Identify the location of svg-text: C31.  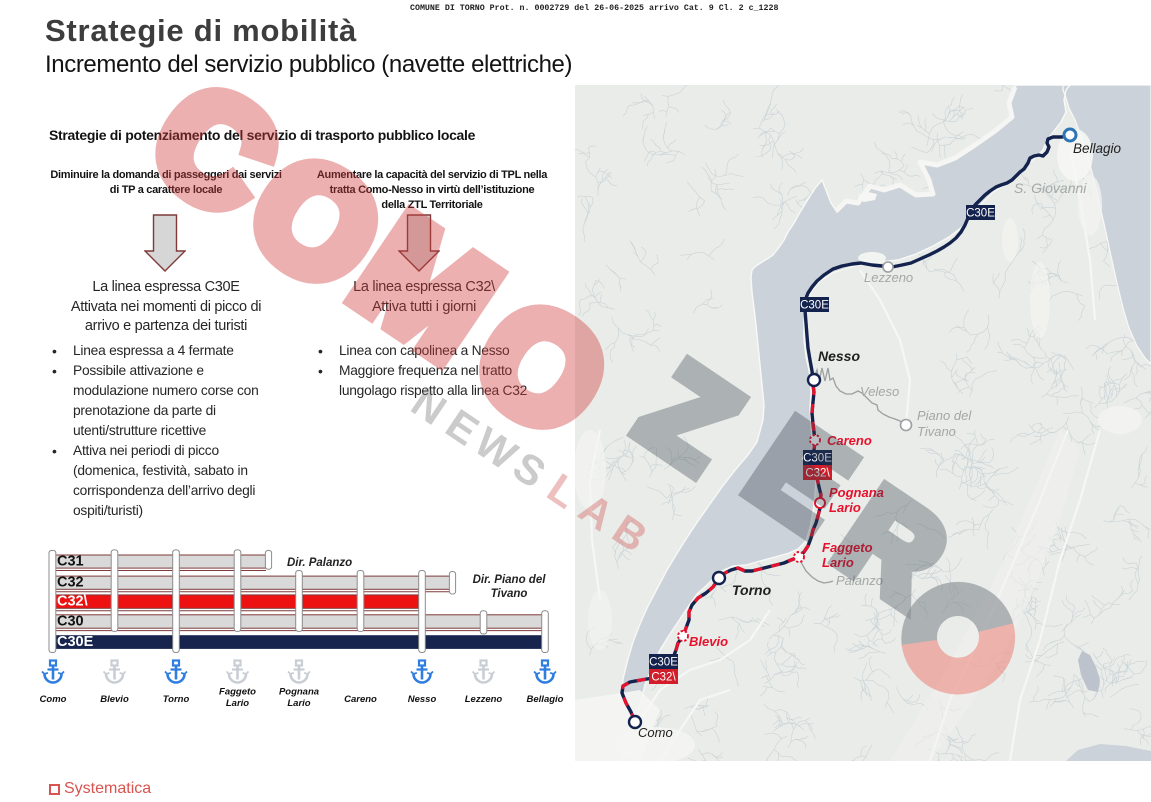
(70, 562).